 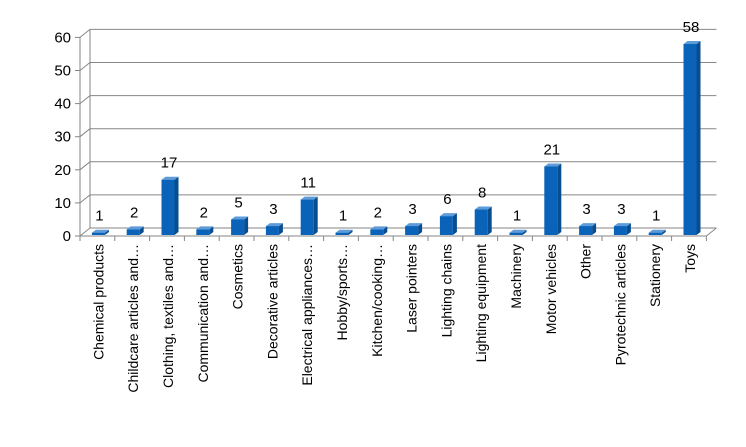 What do you see at coordinates (447, 199) in the screenshot?
I see `data-label-lighting-chains: 6` at bounding box center [447, 199].